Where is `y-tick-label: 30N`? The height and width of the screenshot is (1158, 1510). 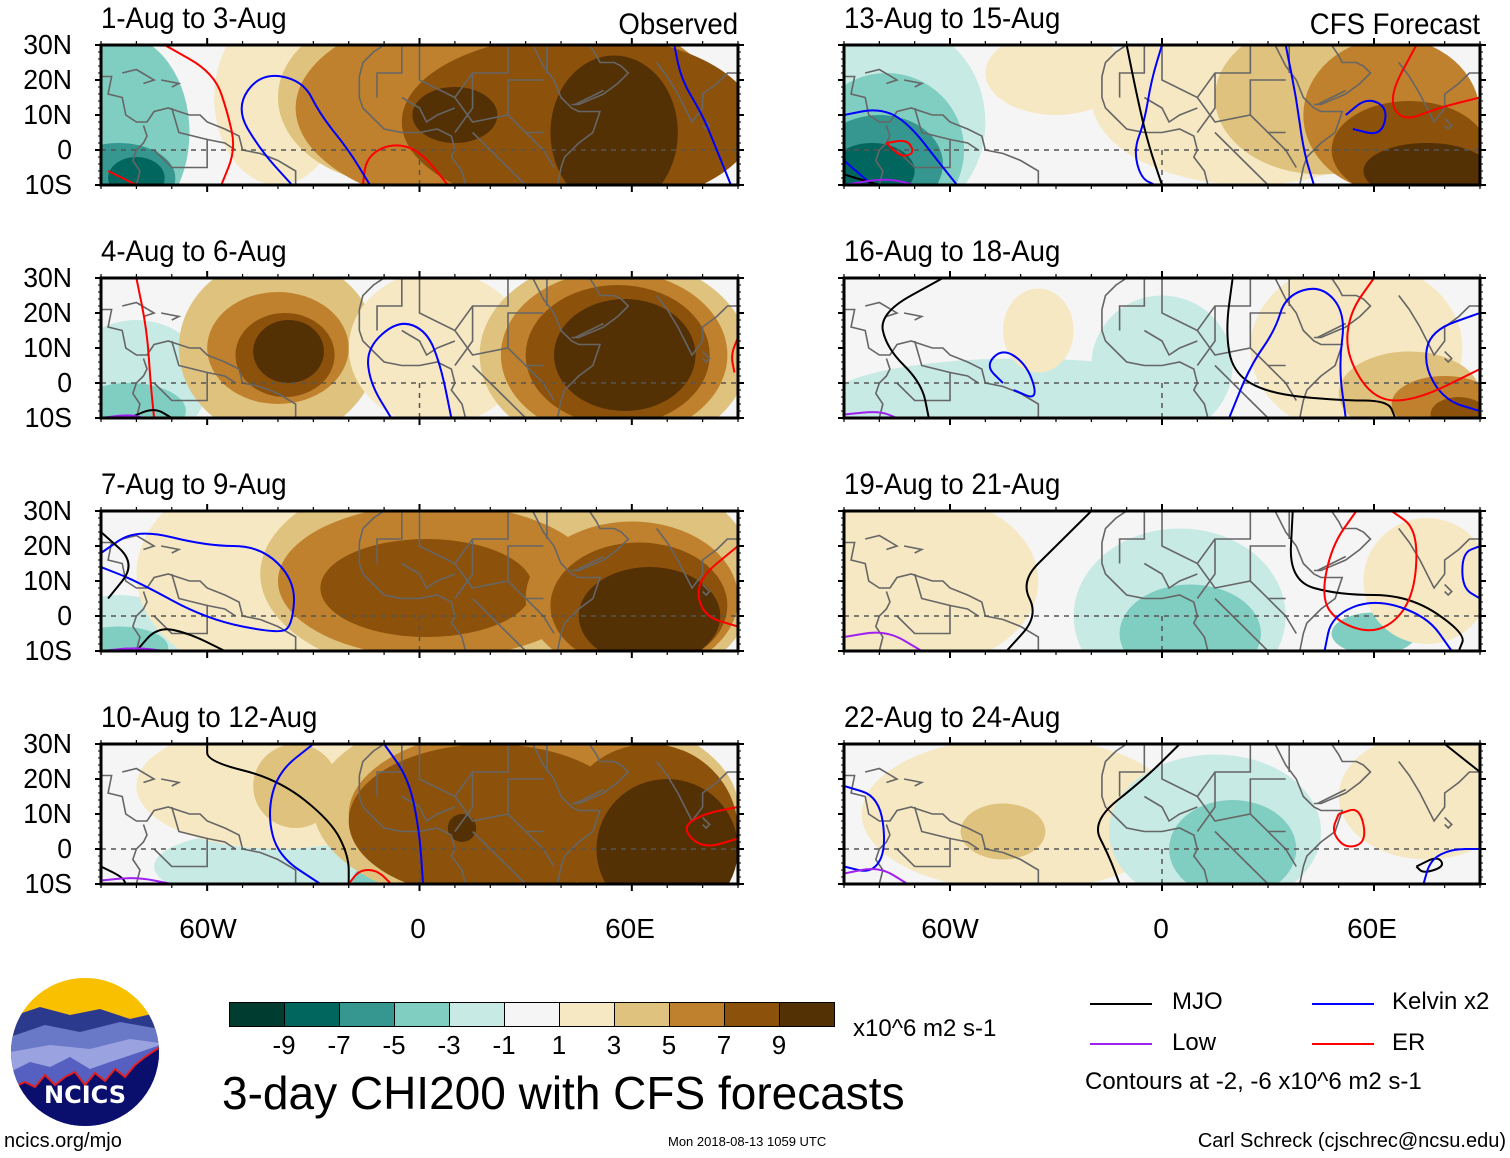
y-tick-label: 30N is located at coordinates (47, 743).